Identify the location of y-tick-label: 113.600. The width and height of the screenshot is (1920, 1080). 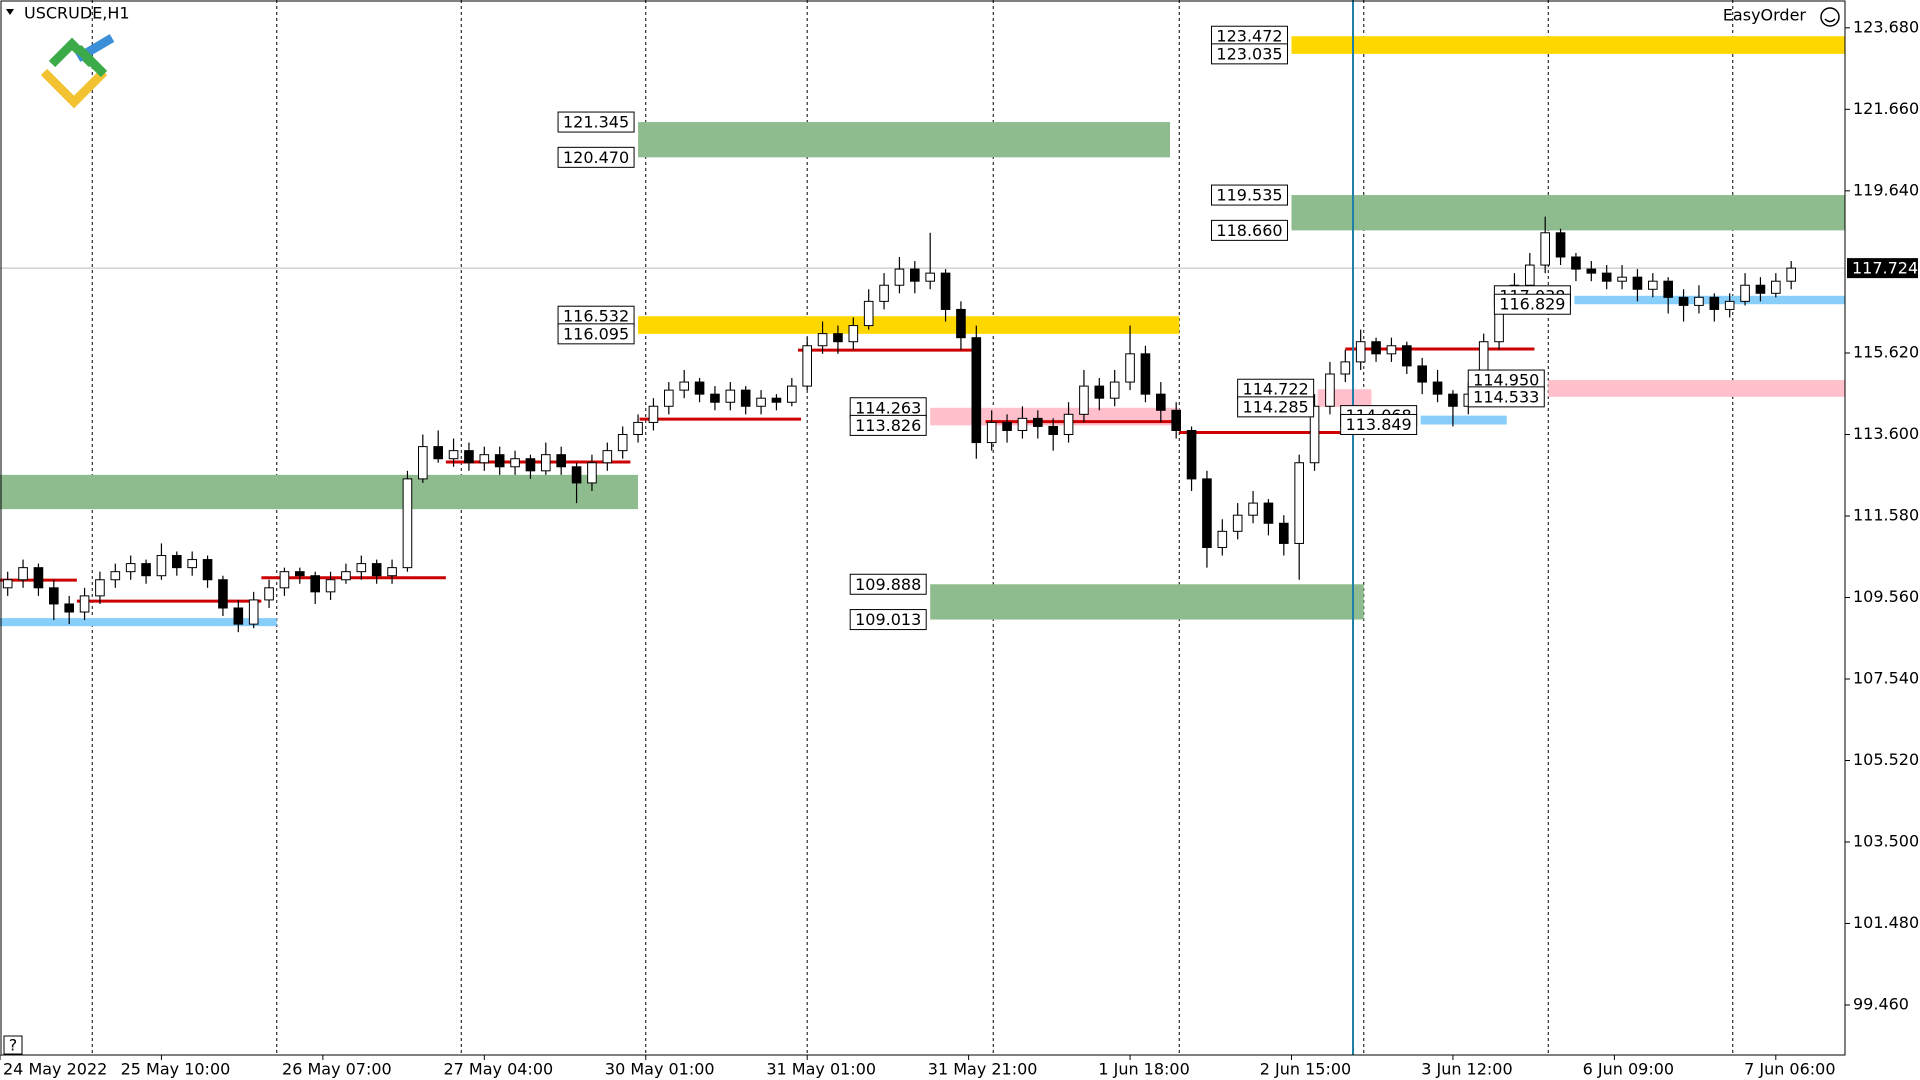
(1886, 433).